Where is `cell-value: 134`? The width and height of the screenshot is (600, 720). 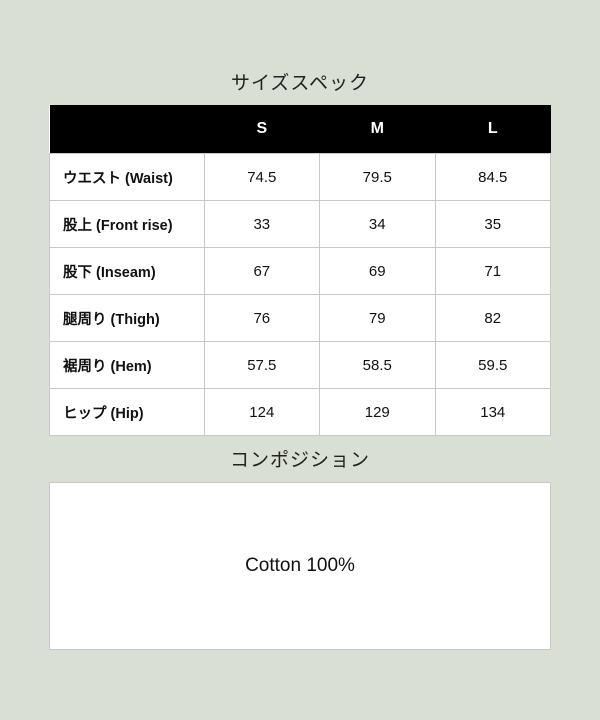 cell-value: 134 is located at coordinates (492, 412).